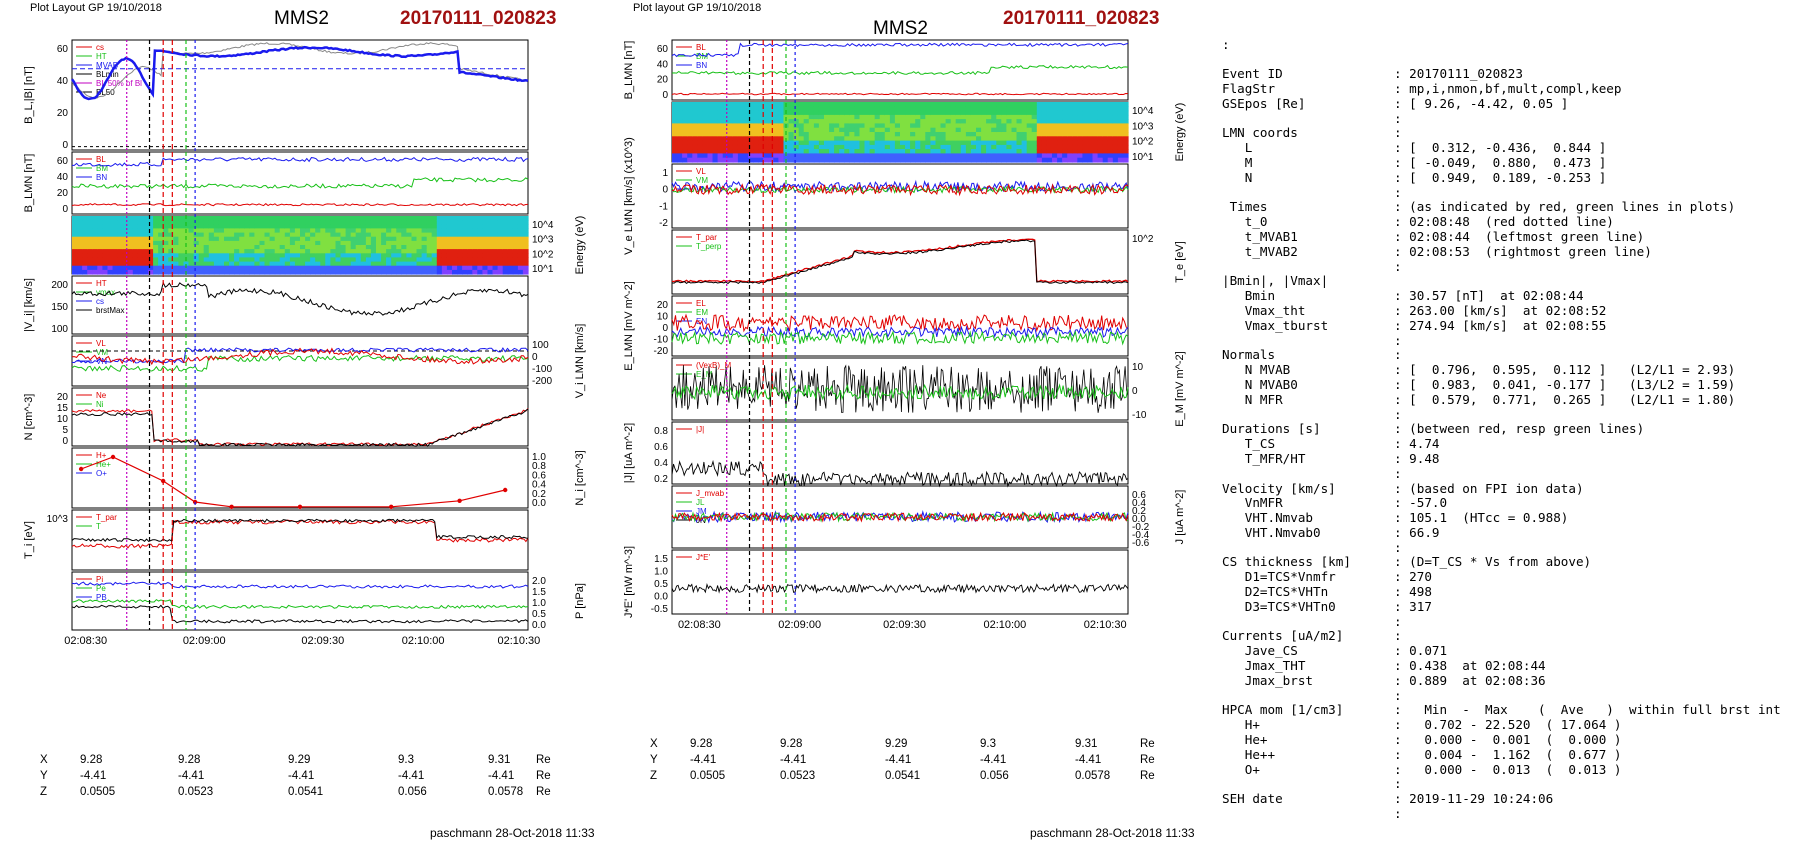 This screenshot has height=841, width=1804. Describe the element at coordinates (1508, 725) in the screenshot. I see `info-value: : 0.702 - 22.520 ( 17.064 )` at that location.